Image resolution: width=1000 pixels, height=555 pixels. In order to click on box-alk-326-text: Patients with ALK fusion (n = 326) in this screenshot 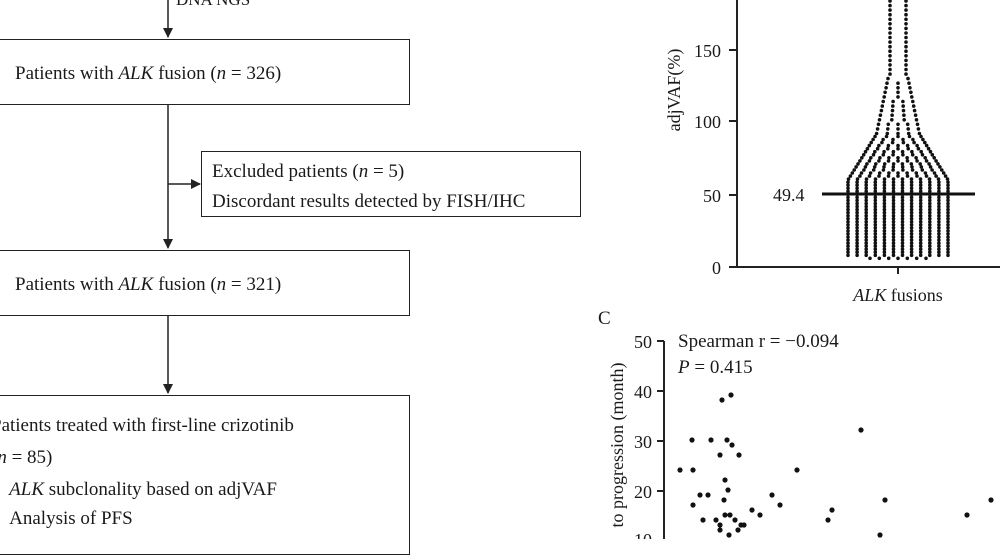, I will do `click(148, 73)`.